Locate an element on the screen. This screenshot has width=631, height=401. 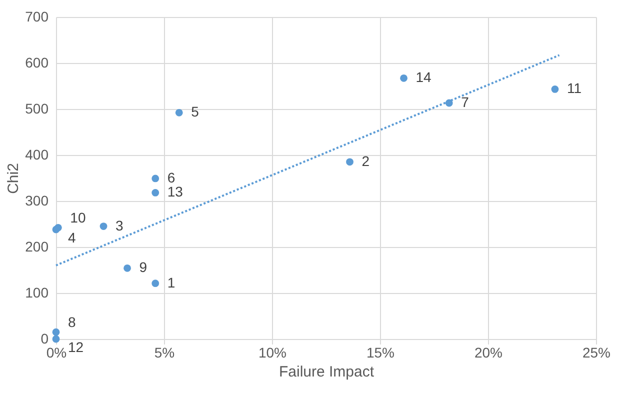
annotation: 2 is located at coordinates (366, 160).